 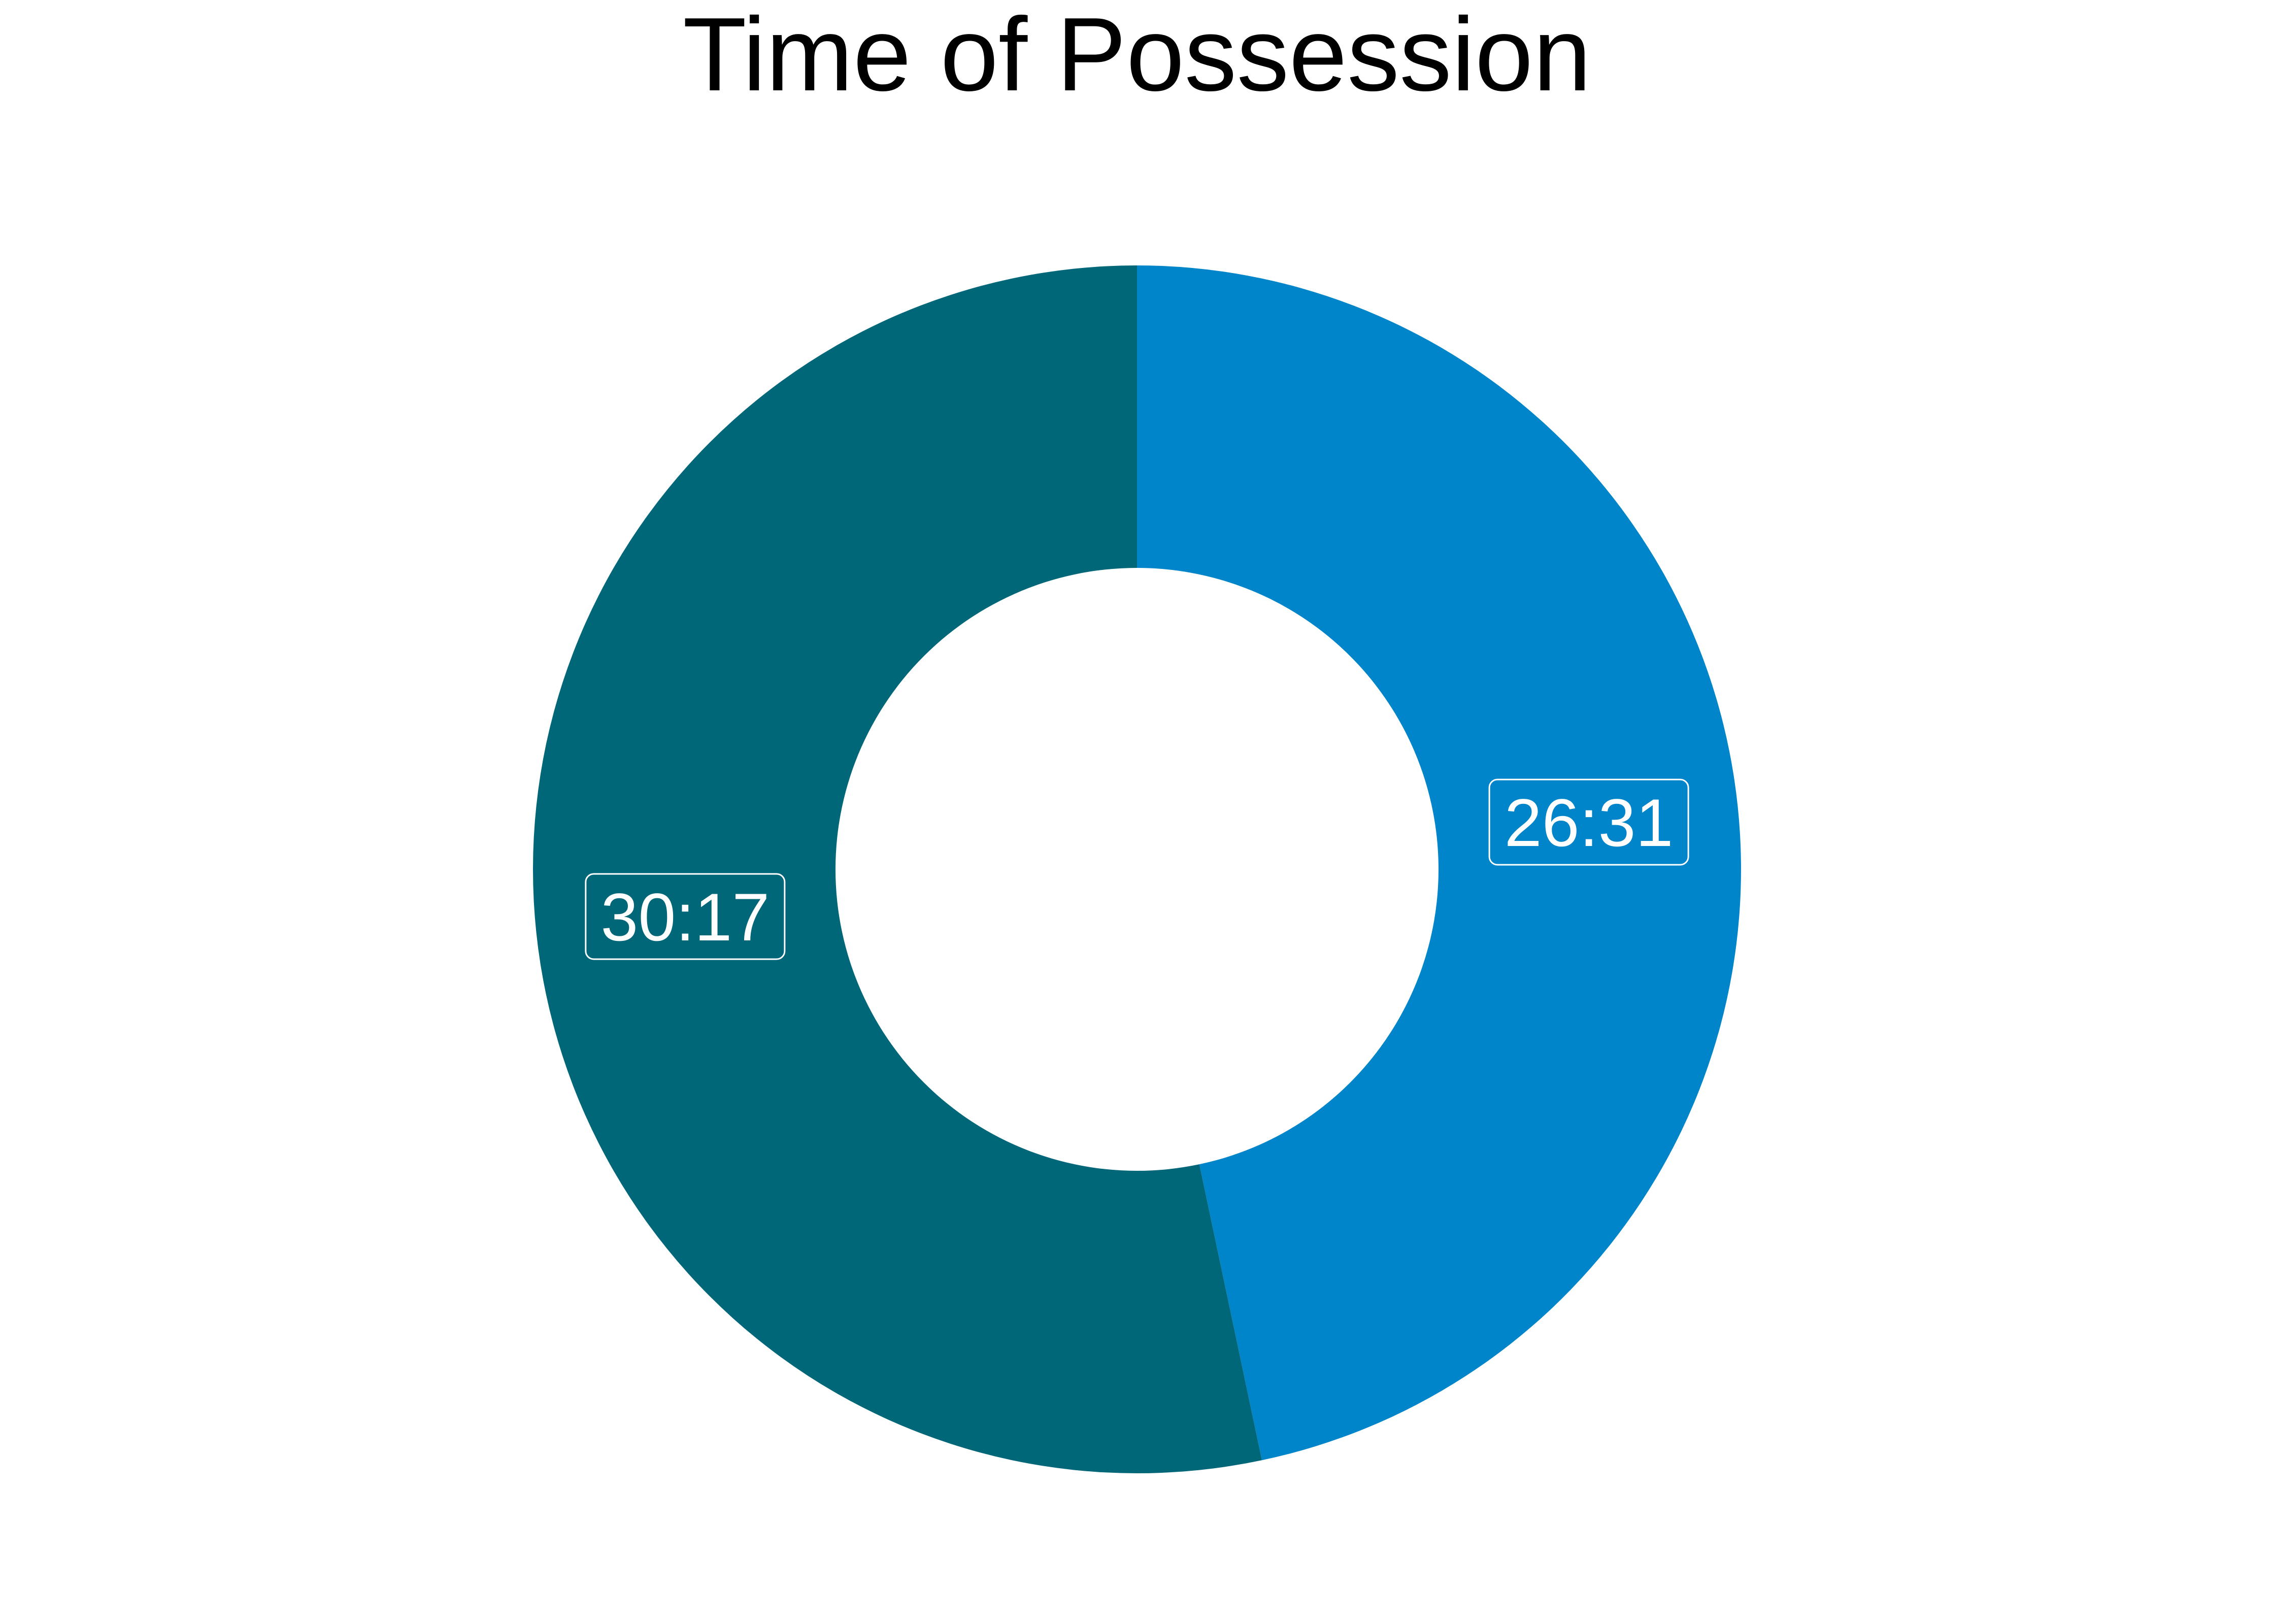 I want to click on slice-labels: 26:31 30:17, so click(x=1137, y=869).